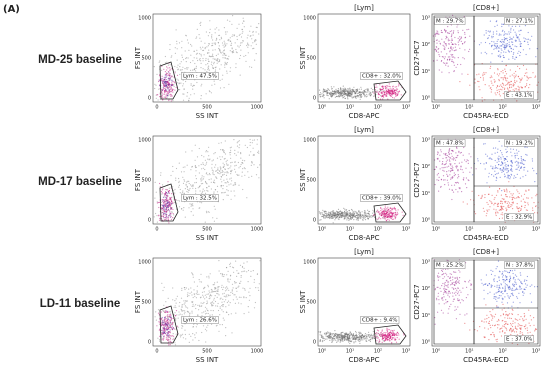  Describe the element at coordinates (417, 179) in the screenshot. I see `y-axis-label: CD27-PC7` at that location.